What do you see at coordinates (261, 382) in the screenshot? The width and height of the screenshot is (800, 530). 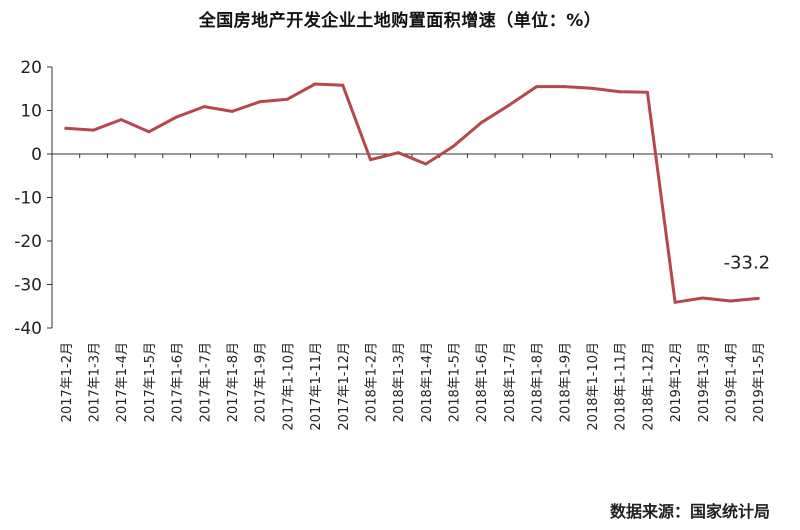 I see `x-tick-label: 2017年1-9月` at bounding box center [261, 382].